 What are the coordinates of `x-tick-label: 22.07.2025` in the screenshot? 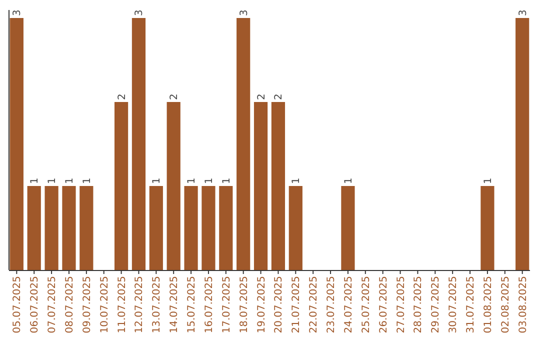 It's located at (314, 305).